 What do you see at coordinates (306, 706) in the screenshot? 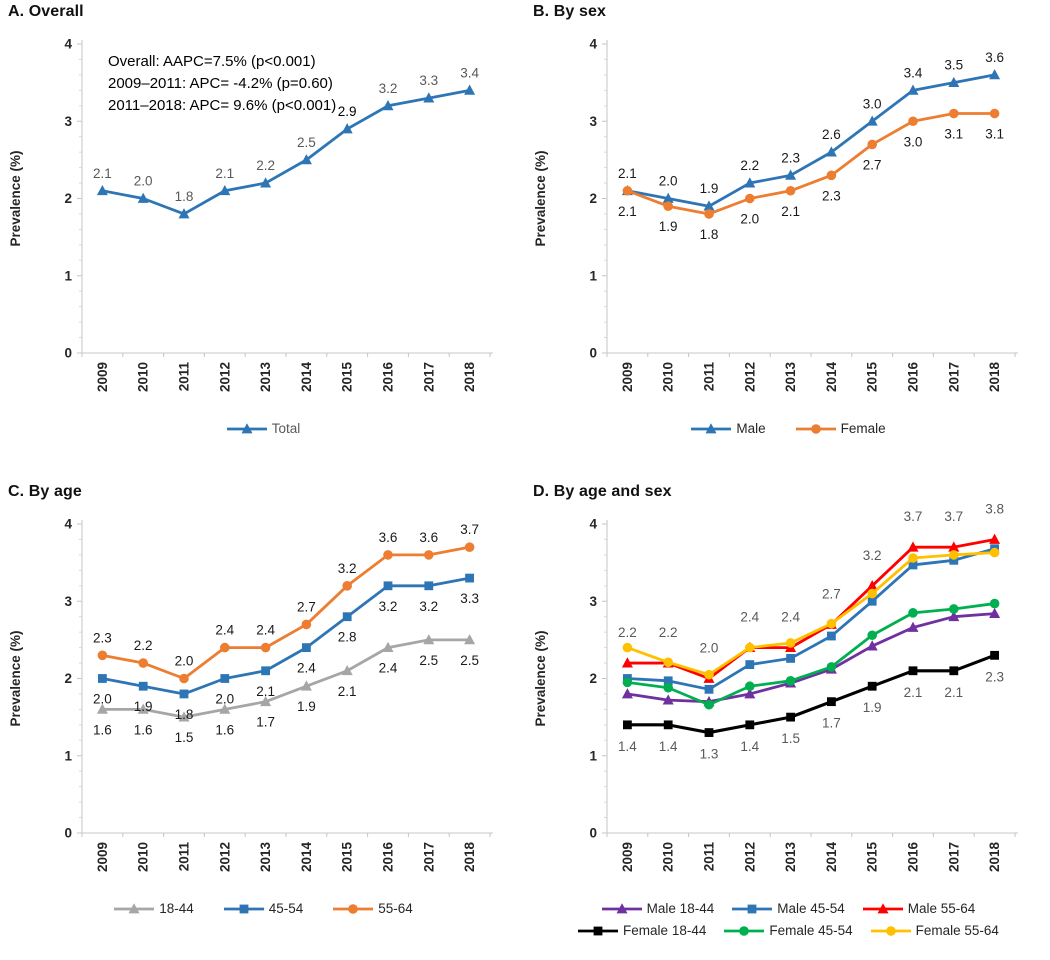
I see `data-point-label: 1.9` at bounding box center [306, 706].